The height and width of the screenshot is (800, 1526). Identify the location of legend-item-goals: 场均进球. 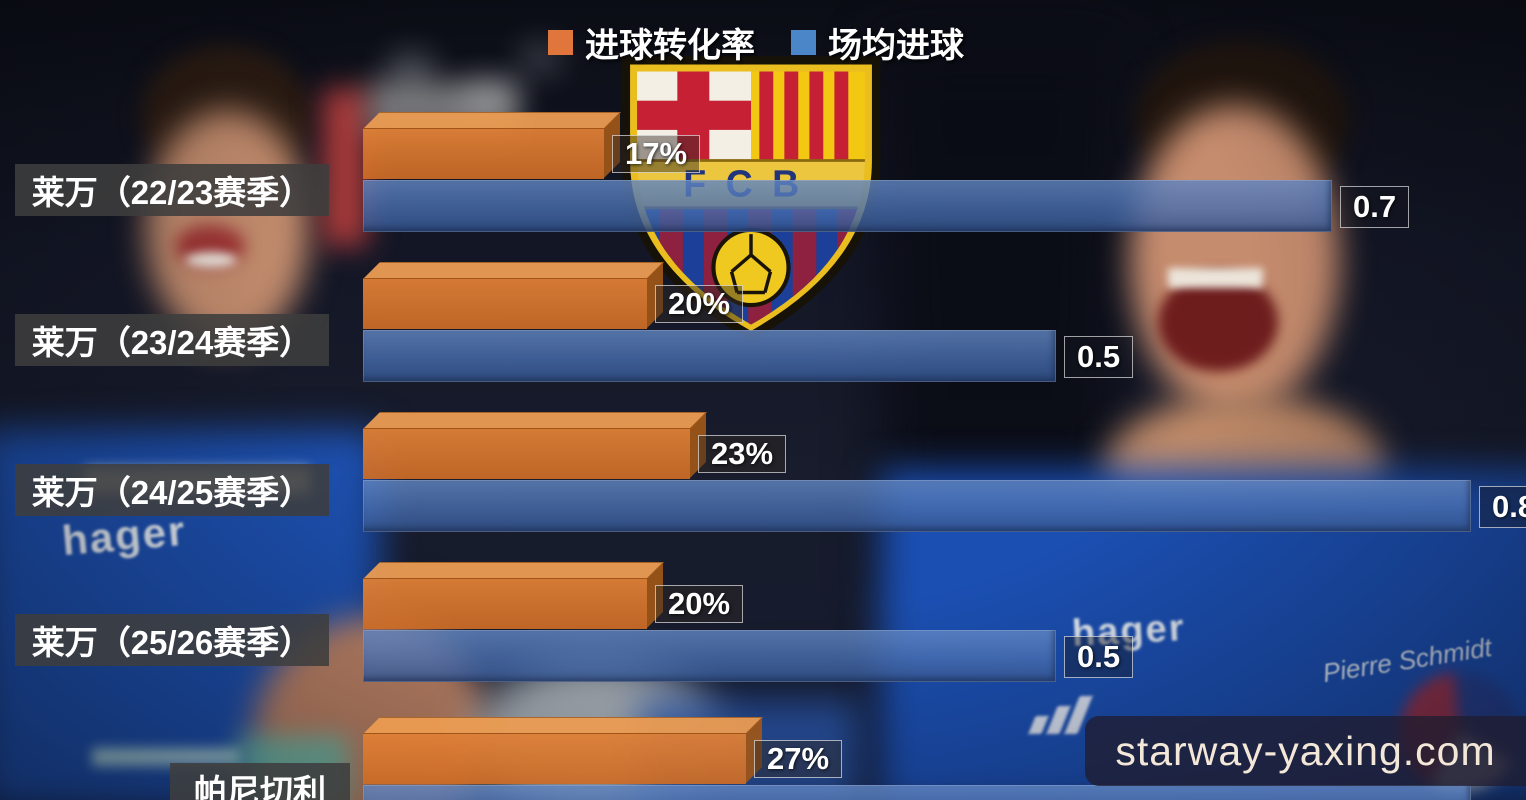
(877, 42).